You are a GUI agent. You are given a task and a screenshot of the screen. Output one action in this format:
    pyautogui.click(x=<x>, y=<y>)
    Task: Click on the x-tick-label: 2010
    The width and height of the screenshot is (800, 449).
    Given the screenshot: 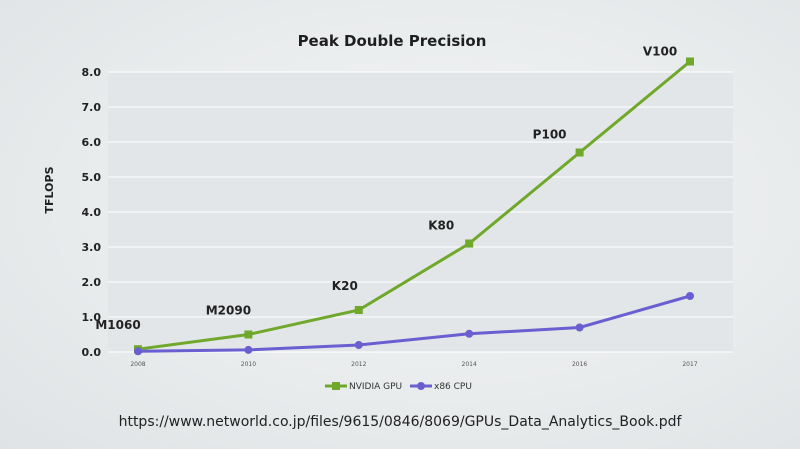 What is the action you would take?
    pyautogui.click(x=248, y=364)
    